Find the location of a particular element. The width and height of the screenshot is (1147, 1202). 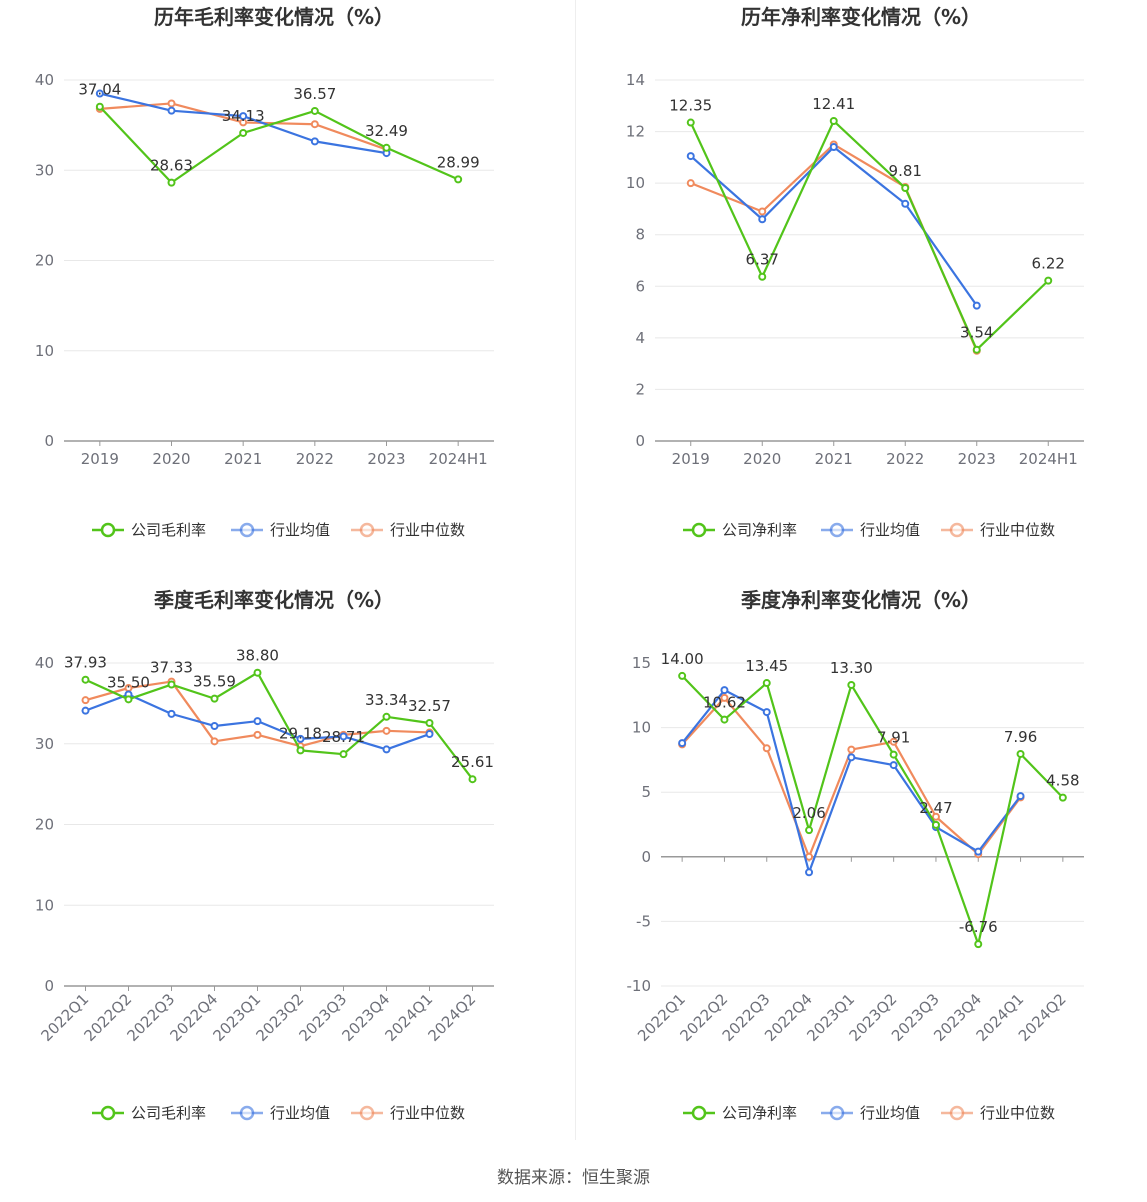

y-tick-label: 14 is located at coordinates (635, 80).